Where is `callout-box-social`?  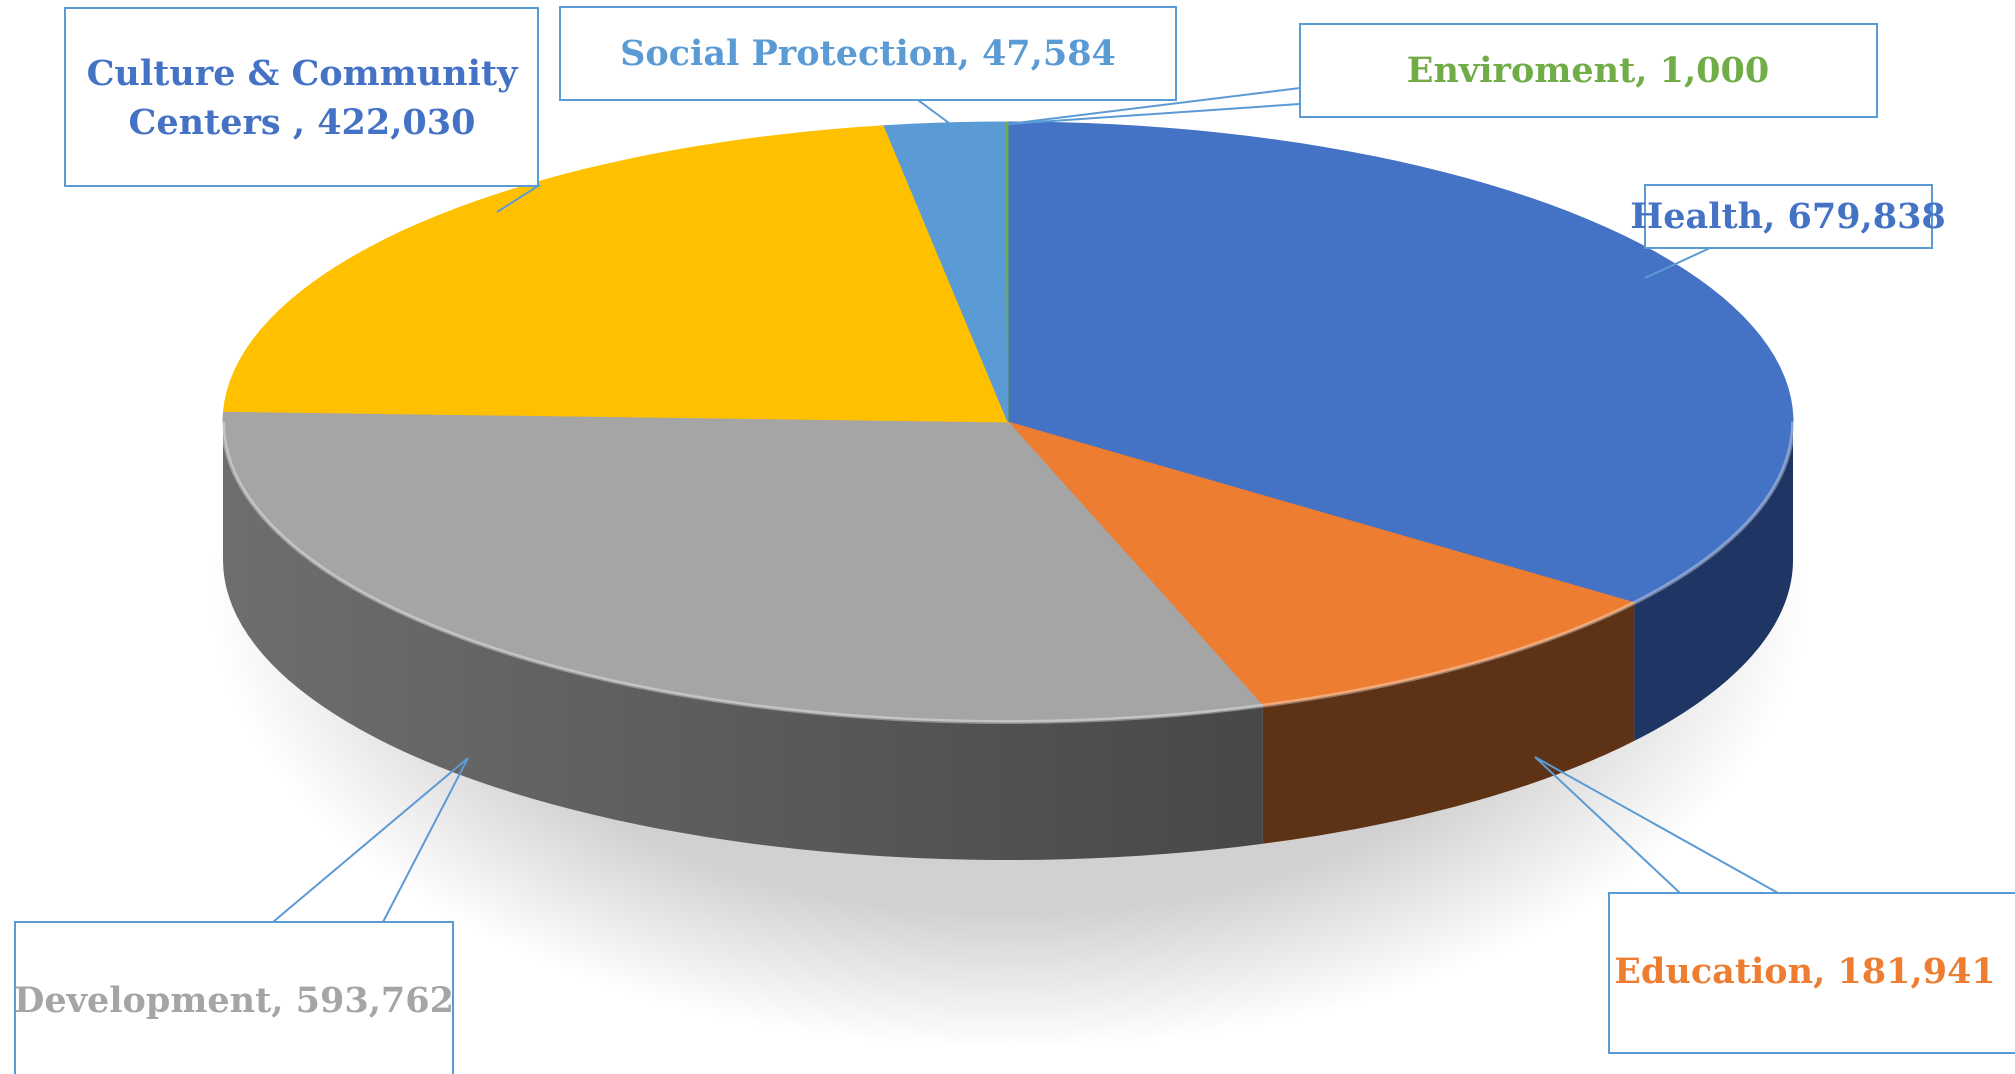
callout-box-social is located at coordinates (868, 53).